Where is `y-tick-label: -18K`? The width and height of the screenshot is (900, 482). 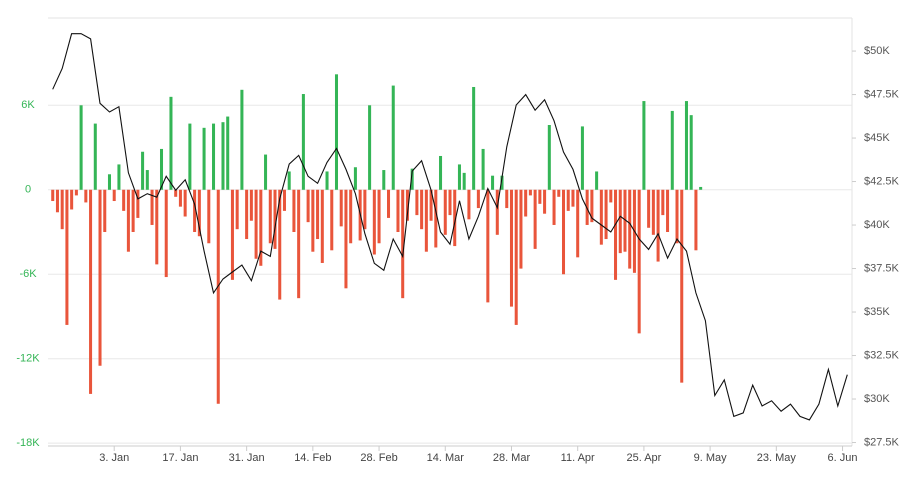
y-tick-label: -18K is located at coordinates (28, 443).